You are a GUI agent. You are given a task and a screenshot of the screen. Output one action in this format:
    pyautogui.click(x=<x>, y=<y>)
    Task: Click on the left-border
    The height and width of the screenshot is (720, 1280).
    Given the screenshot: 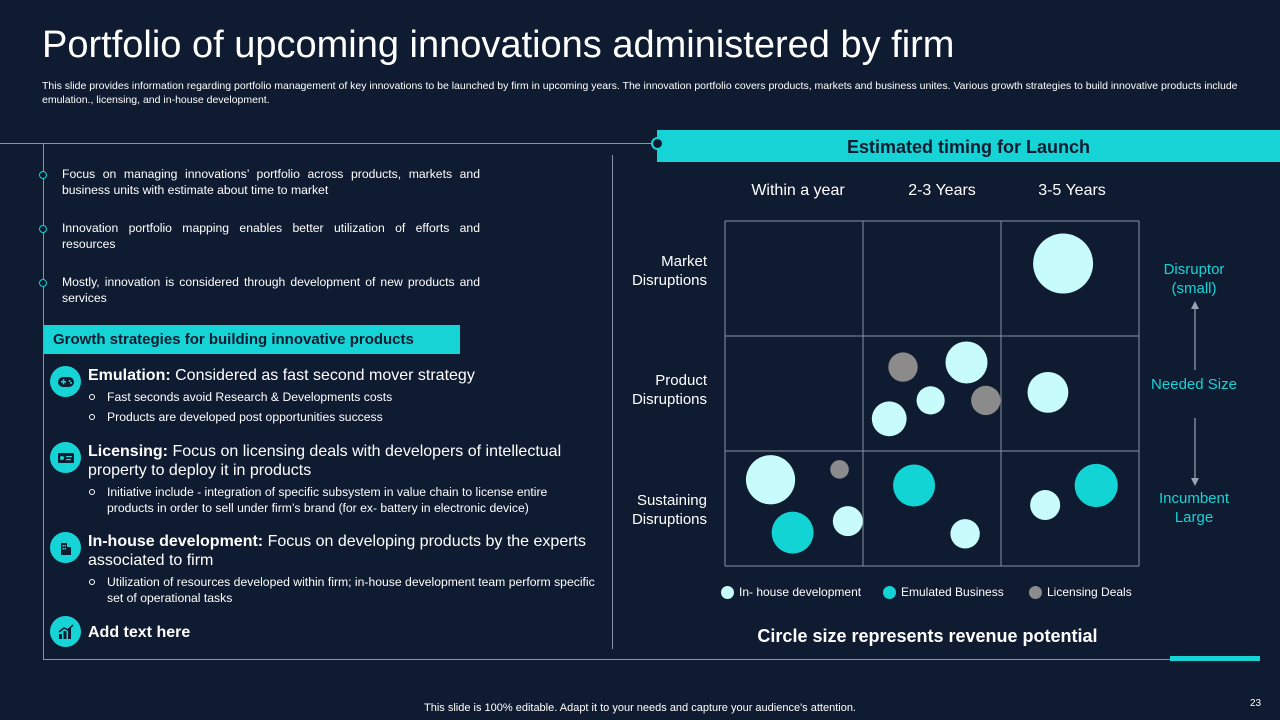 What is the action you would take?
    pyautogui.click(x=43, y=401)
    